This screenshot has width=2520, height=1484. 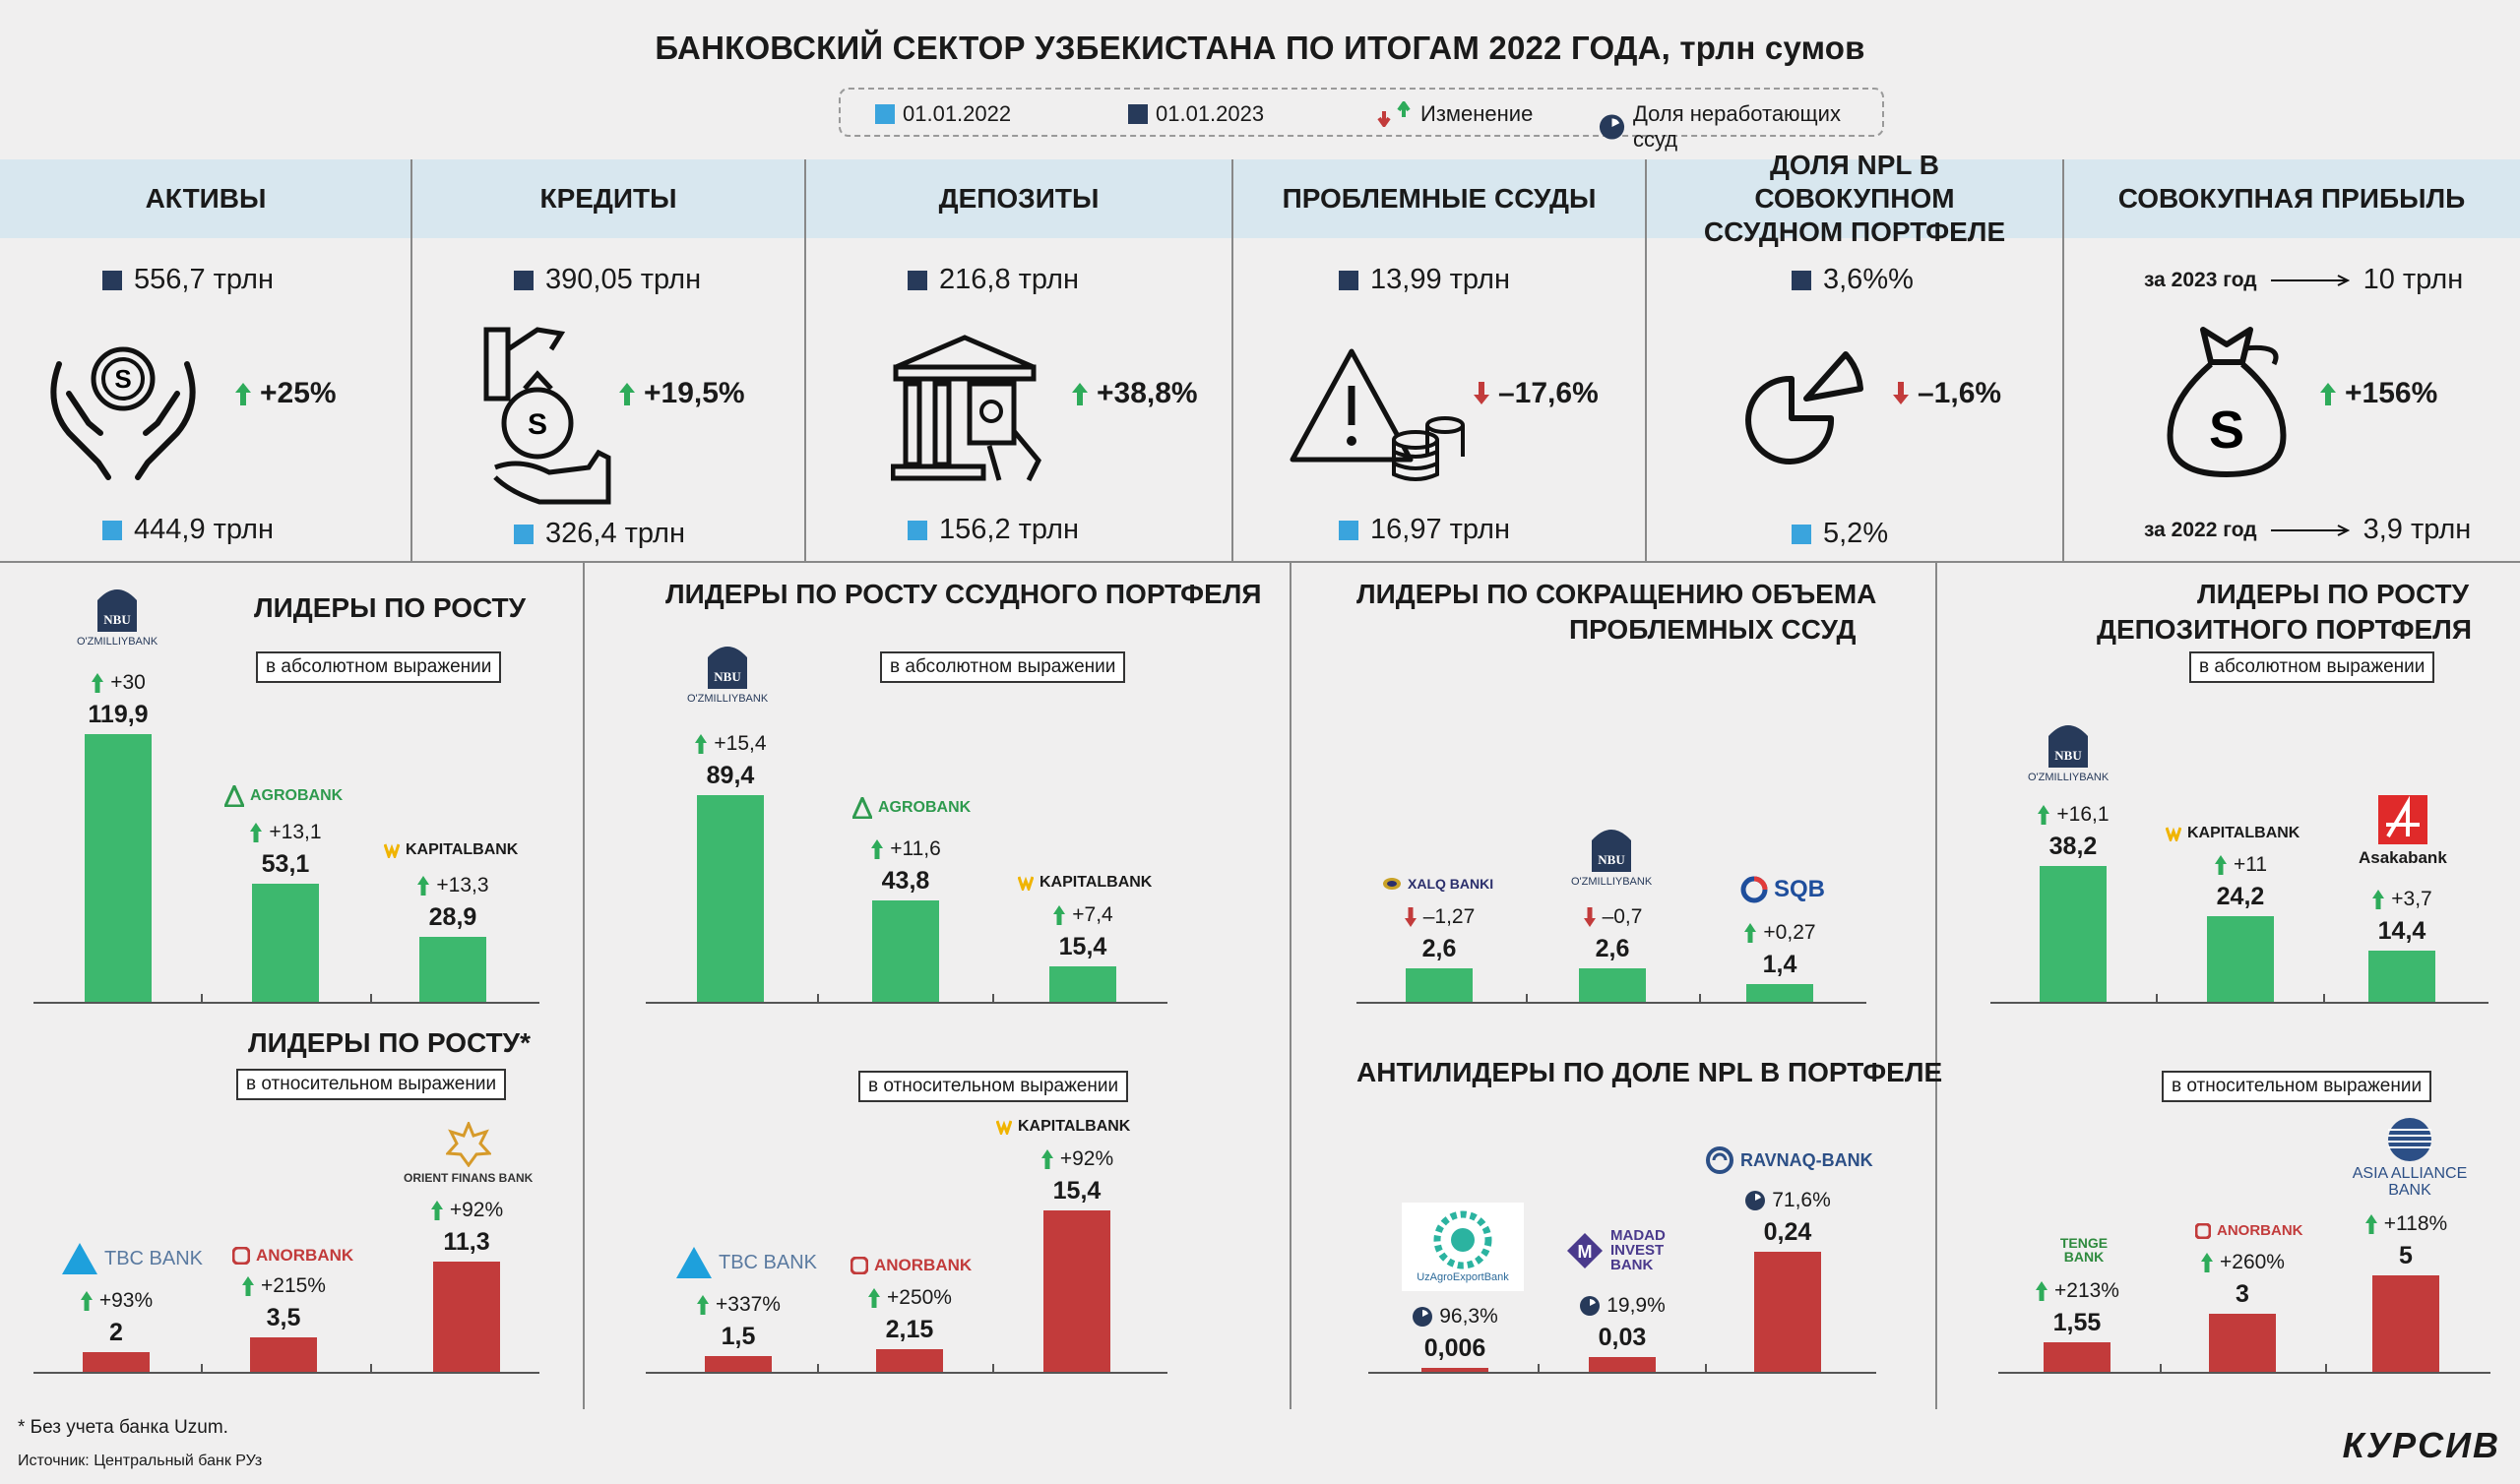 What do you see at coordinates (1585, 1250) in the screenshot?
I see `madad-logo-icon: M` at bounding box center [1585, 1250].